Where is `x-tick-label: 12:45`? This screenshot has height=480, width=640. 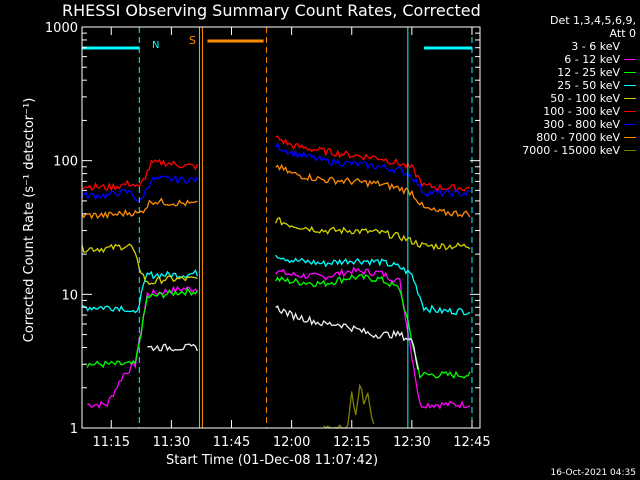 x-tick-label: 12:45 is located at coordinates (471, 442).